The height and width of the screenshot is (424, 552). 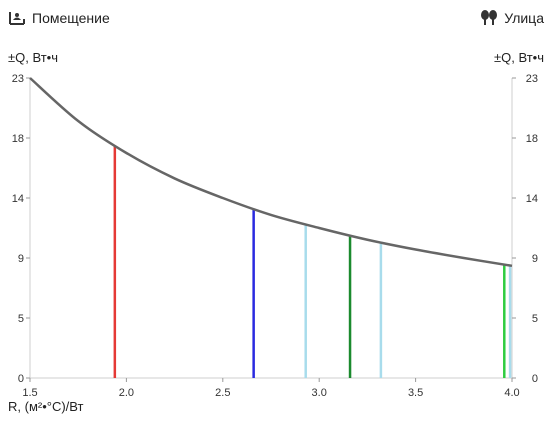 I want to click on y-tick-label-right: 5, so click(x=535, y=319).